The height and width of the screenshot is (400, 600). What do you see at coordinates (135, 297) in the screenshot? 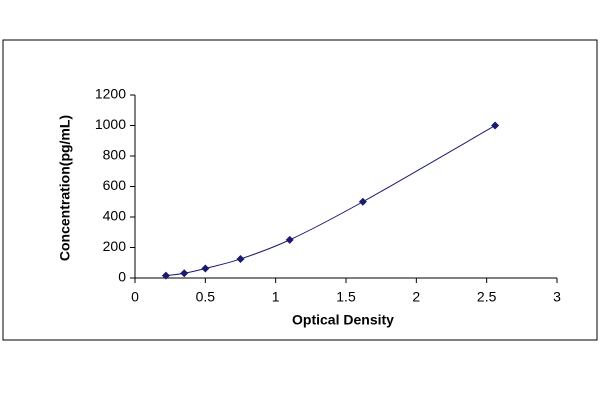
I see `x-tick-label: 0` at bounding box center [135, 297].